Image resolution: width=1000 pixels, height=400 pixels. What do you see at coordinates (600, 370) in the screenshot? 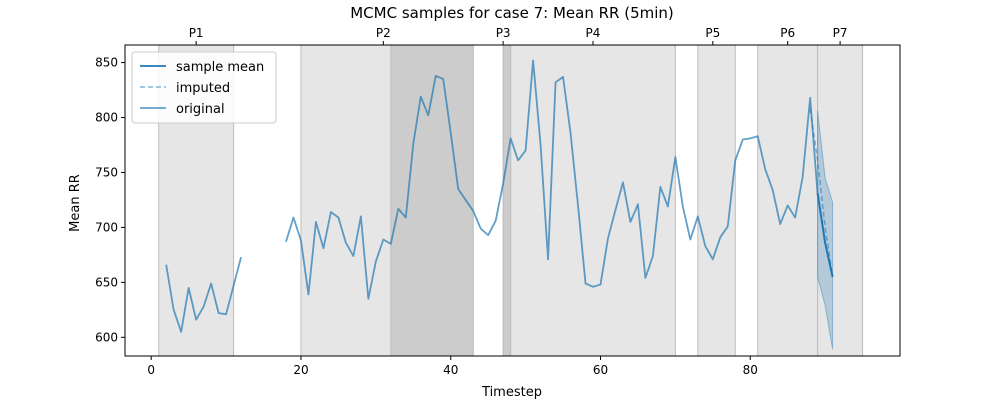
I see `x-tick-label: 60` at bounding box center [600, 370].